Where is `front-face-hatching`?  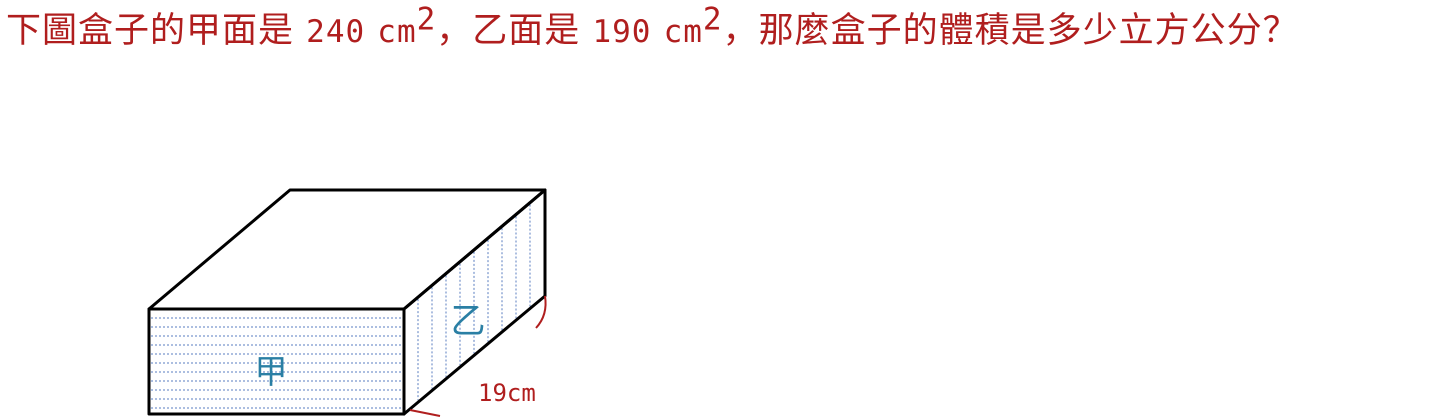 front-face-hatching is located at coordinates (276, 363).